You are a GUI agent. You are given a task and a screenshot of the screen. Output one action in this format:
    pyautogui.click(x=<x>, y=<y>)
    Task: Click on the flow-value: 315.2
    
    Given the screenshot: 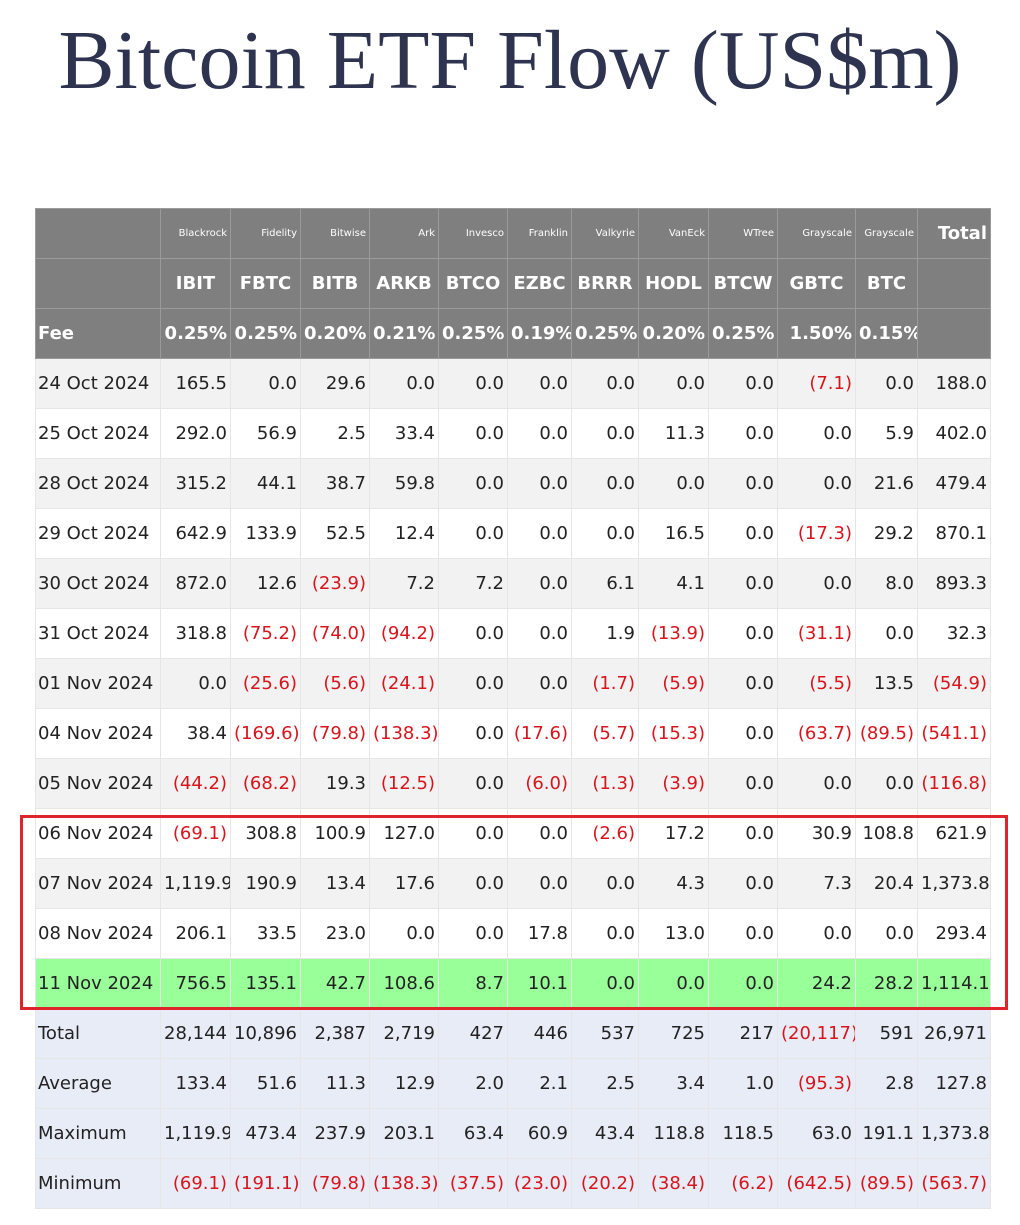 What is the action you would take?
    pyautogui.click(x=195, y=483)
    